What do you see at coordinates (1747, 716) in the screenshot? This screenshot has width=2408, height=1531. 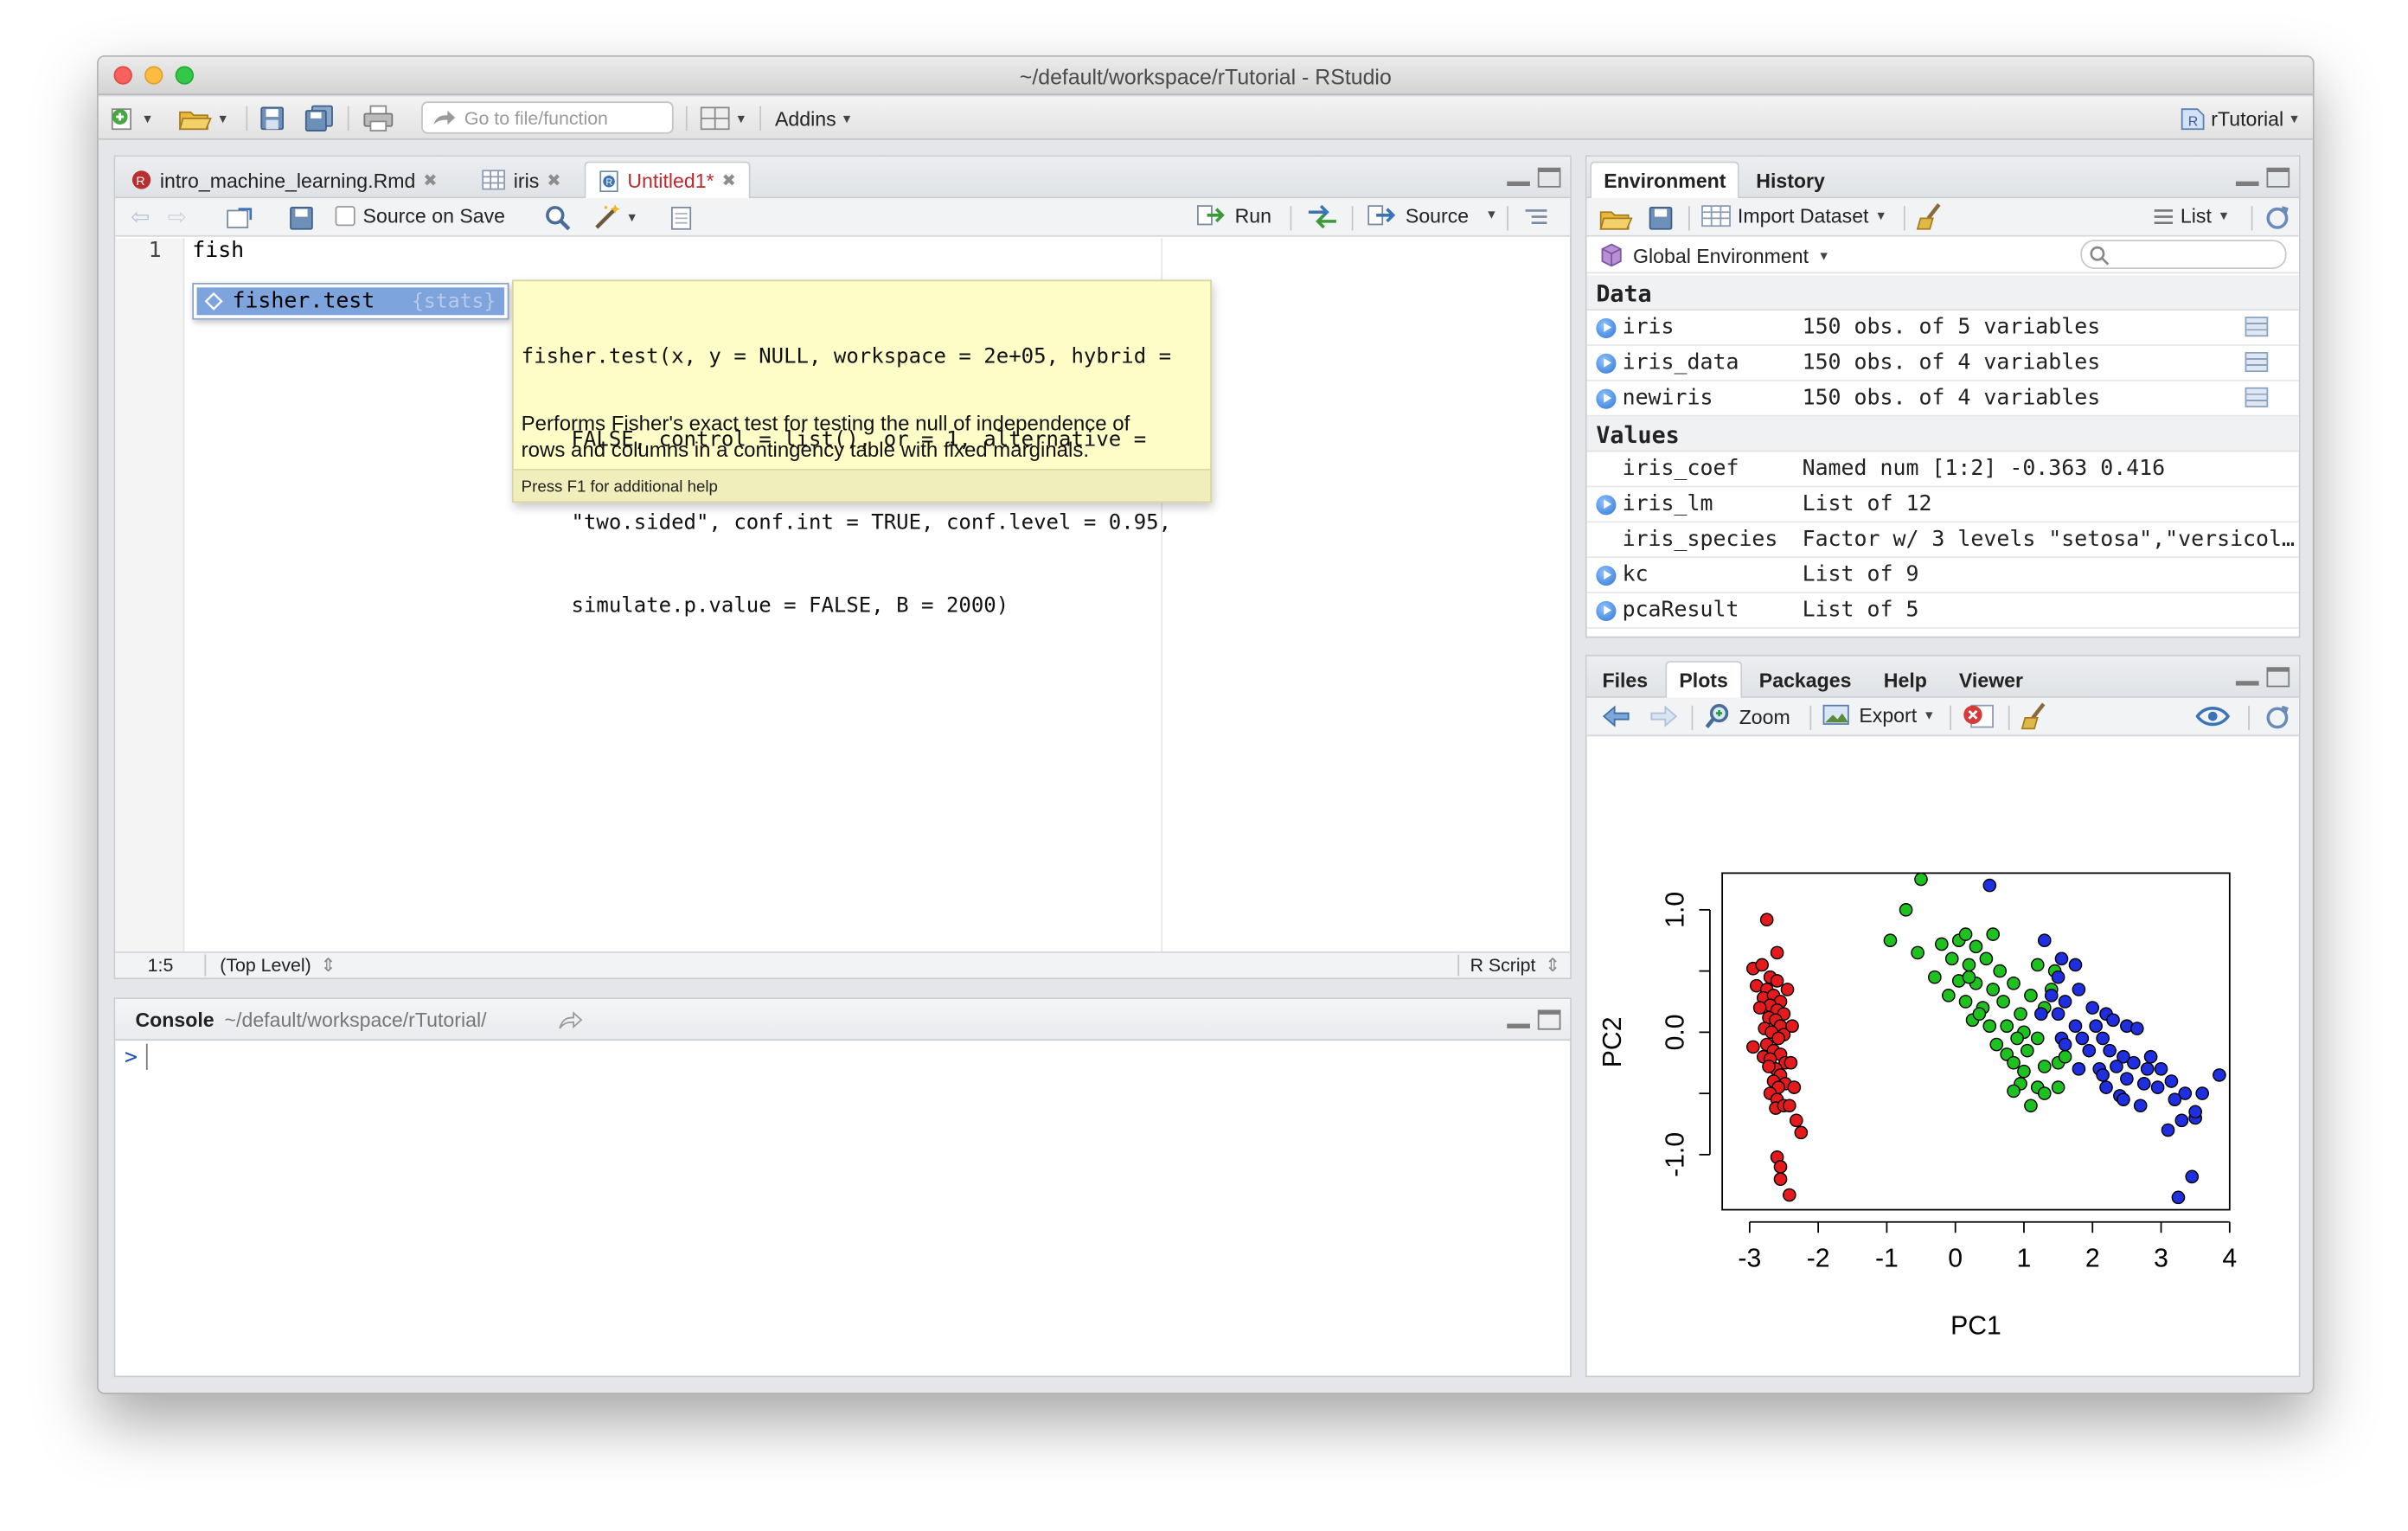 I see `zoom-button: Zoom` at bounding box center [1747, 716].